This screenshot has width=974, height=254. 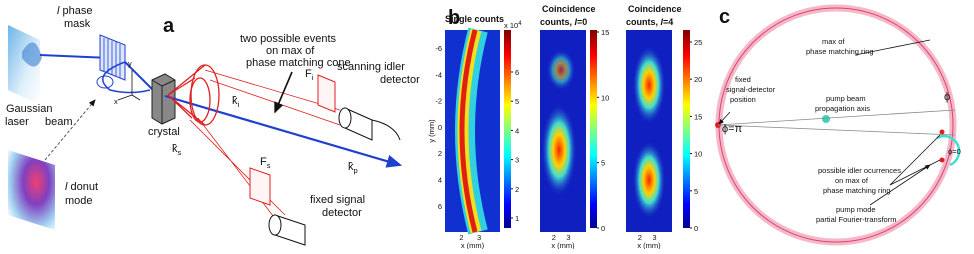 I want to click on label: possible idler ocurrences, so click(x=859, y=170).